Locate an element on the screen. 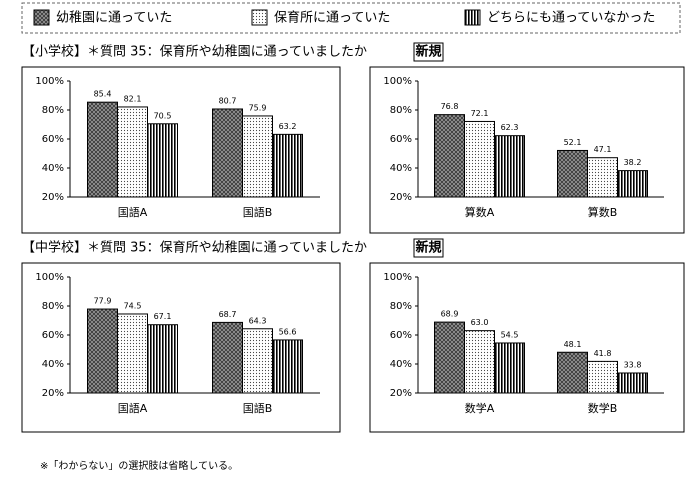  data-label: 33.8 is located at coordinates (633, 364).